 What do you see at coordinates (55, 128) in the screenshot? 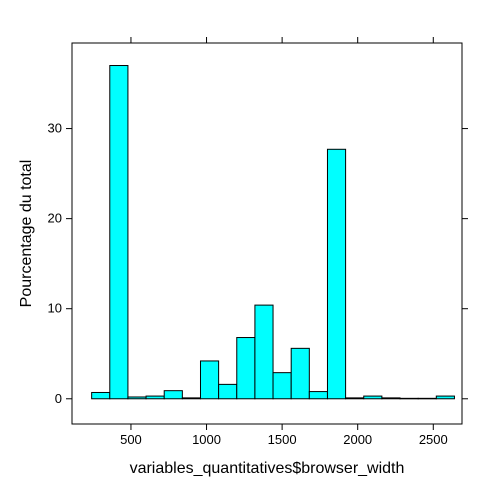
I see `y-tick-label: 30` at bounding box center [55, 128].